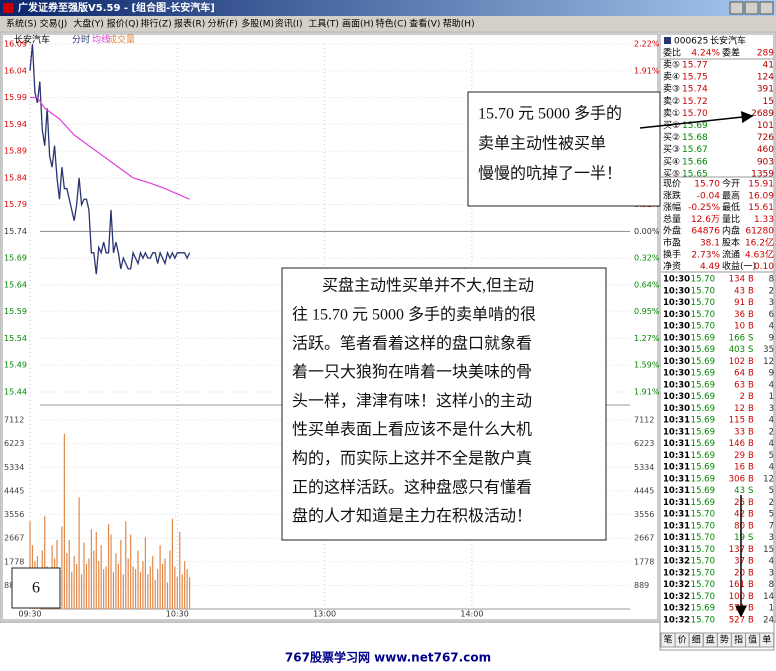  I want to click on menu-item: 系统(S), so click(21, 24).